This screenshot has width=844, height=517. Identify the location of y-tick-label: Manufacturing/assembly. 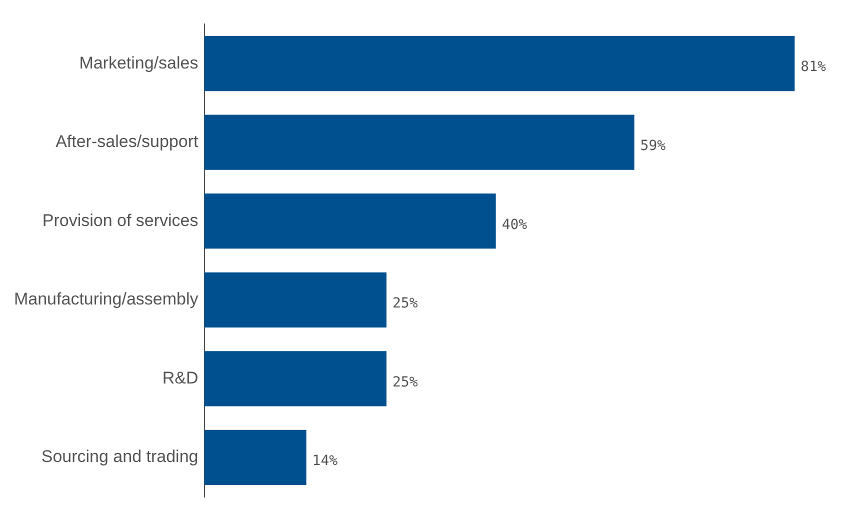
(106, 299).